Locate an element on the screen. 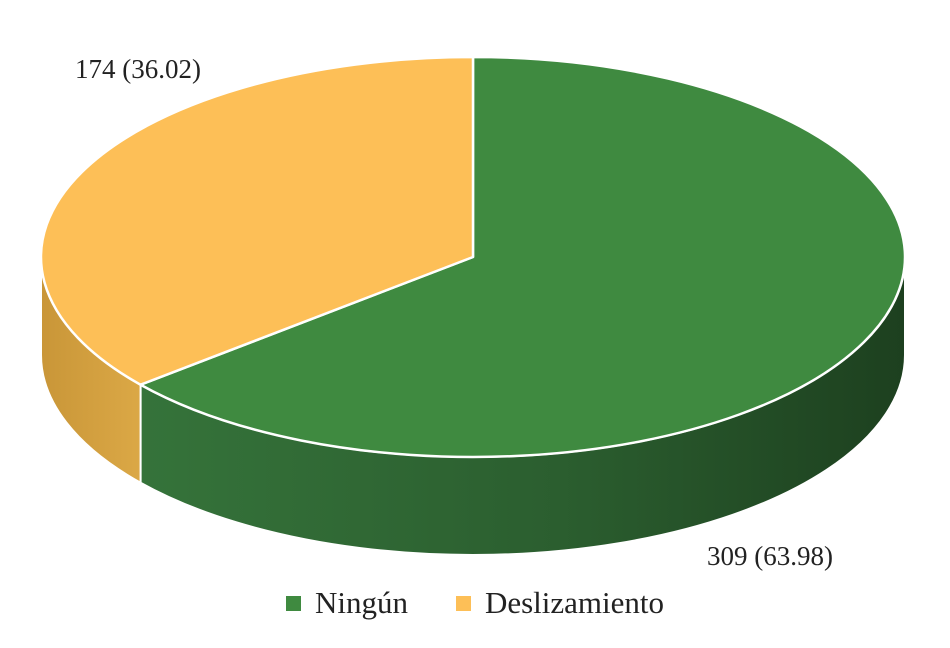  legend-swatch-ningun is located at coordinates (293, 603).